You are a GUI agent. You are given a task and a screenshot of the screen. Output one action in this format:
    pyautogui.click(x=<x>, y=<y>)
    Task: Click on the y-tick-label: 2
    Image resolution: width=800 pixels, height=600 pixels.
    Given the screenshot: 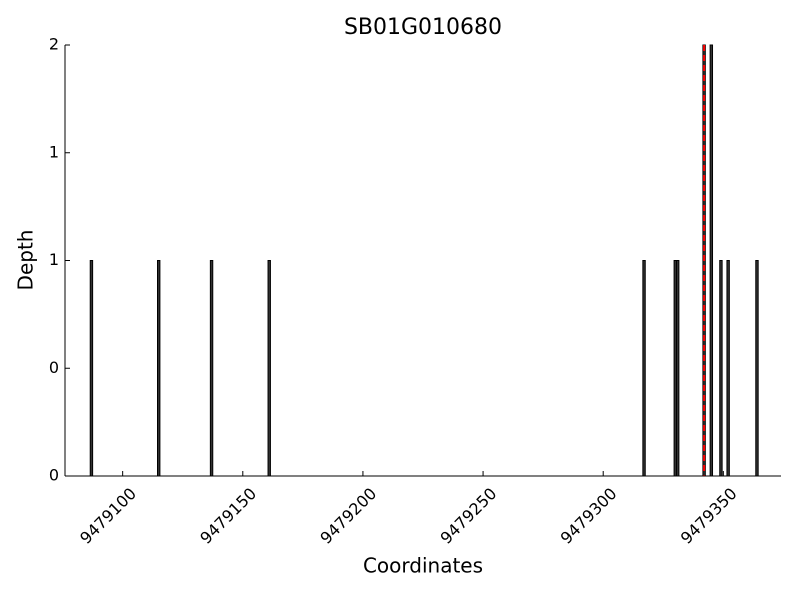 What is the action you would take?
    pyautogui.click(x=54, y=44)
    